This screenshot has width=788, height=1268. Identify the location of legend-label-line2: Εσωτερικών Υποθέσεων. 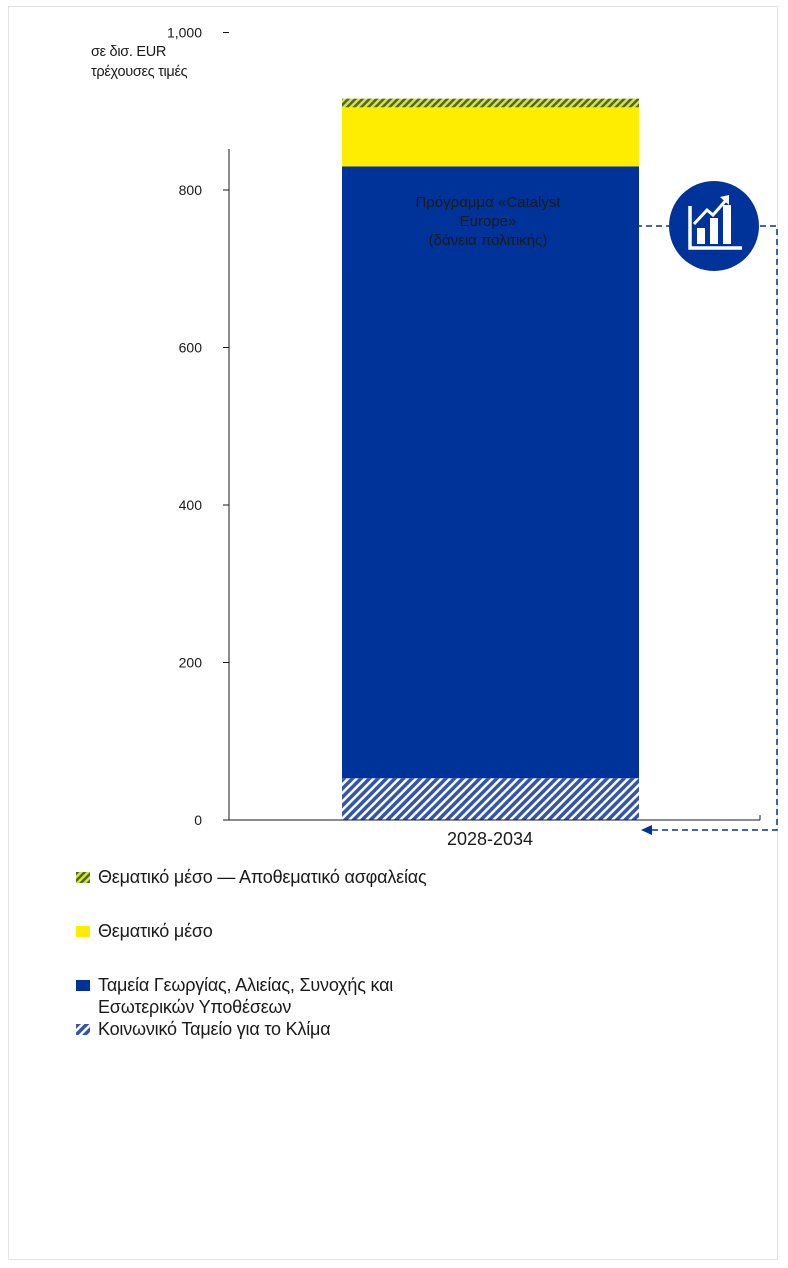
(195, 1007).